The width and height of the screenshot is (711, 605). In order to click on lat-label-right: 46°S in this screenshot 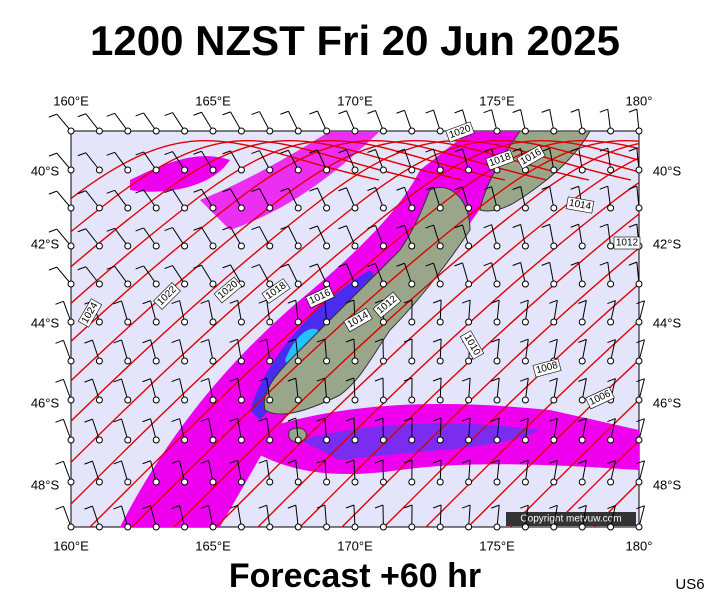, I will do `click(667, 402)`.